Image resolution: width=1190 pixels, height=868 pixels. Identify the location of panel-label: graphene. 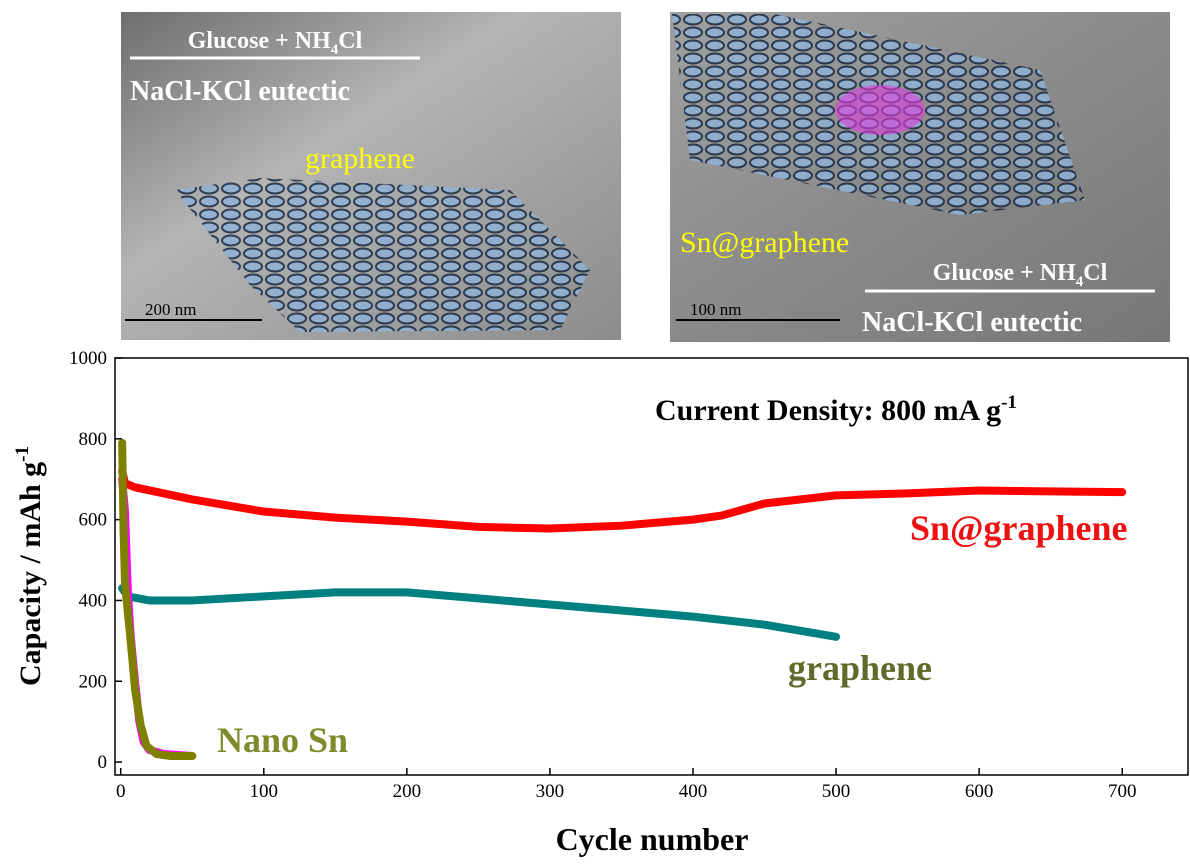
(360, 158).